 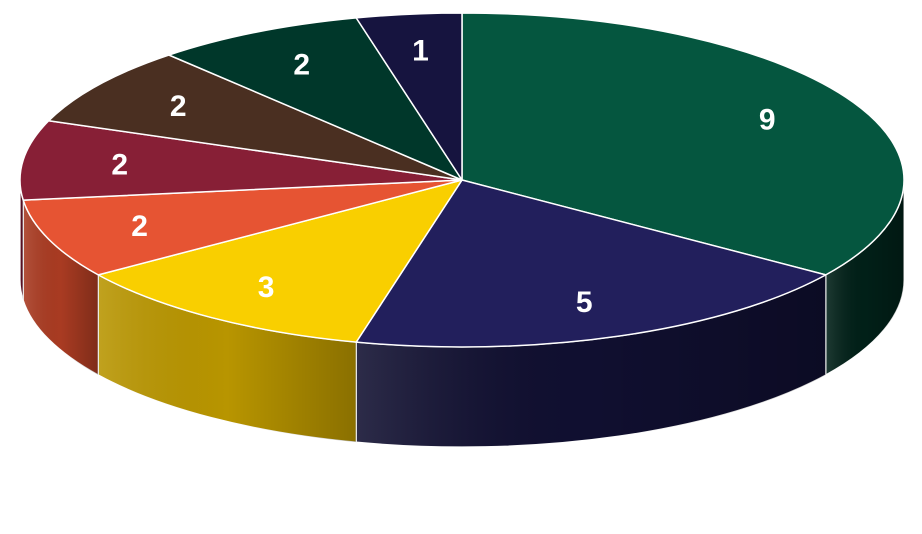 I want to click on pie-data-label: 1, so click(x=420, y=51).